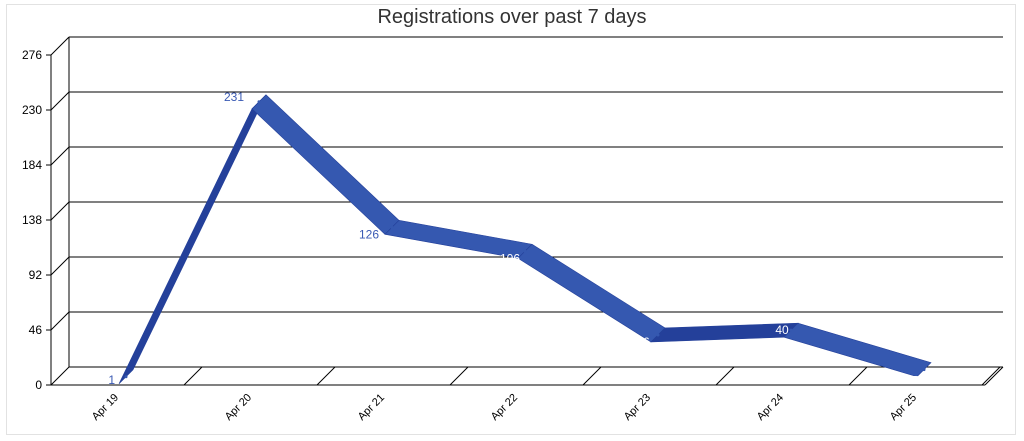 This screenshot has height=441, width=1024. Describe the element at coordinates (36, 330) in the screenshot. I see `y-tick-label: 46` at that location.